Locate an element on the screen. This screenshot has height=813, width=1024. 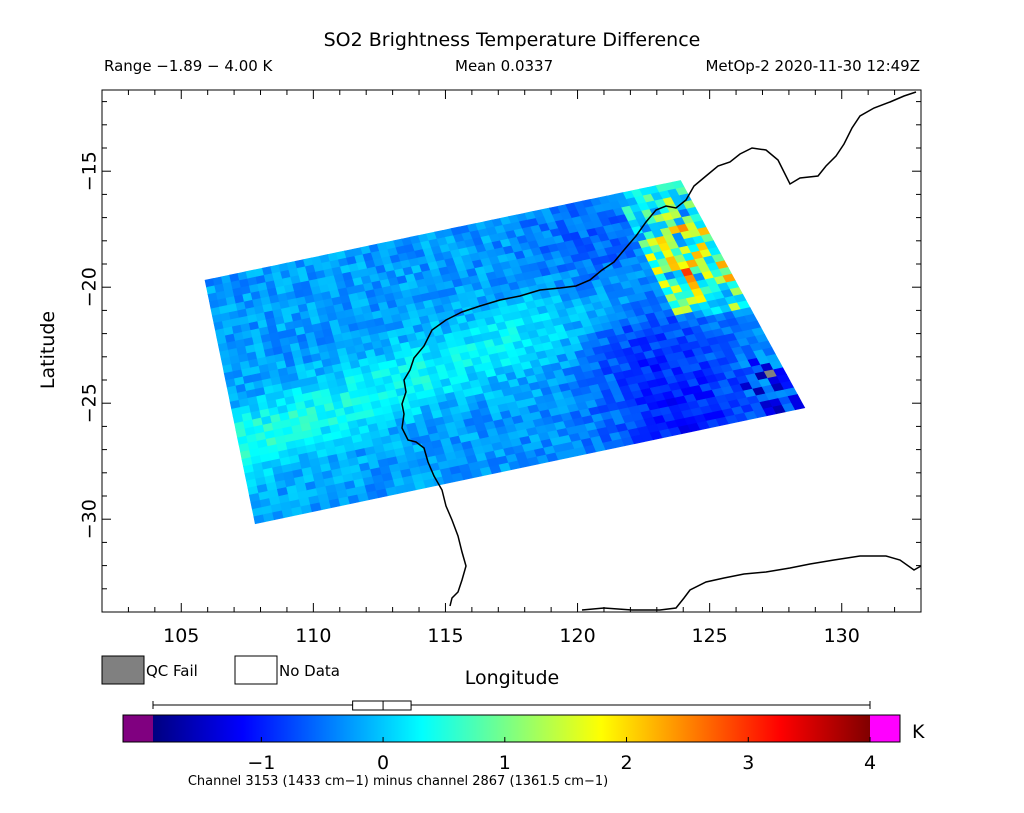
colorbar-tick-label: 4 is located at coordinates (870, 763).